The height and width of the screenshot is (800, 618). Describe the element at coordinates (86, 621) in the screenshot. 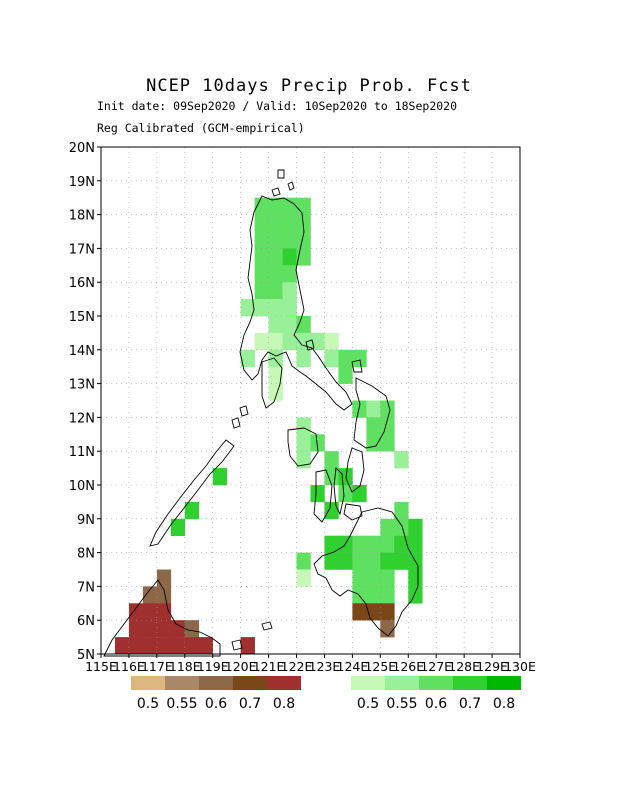

I see `lat-label: 6N` at that location.